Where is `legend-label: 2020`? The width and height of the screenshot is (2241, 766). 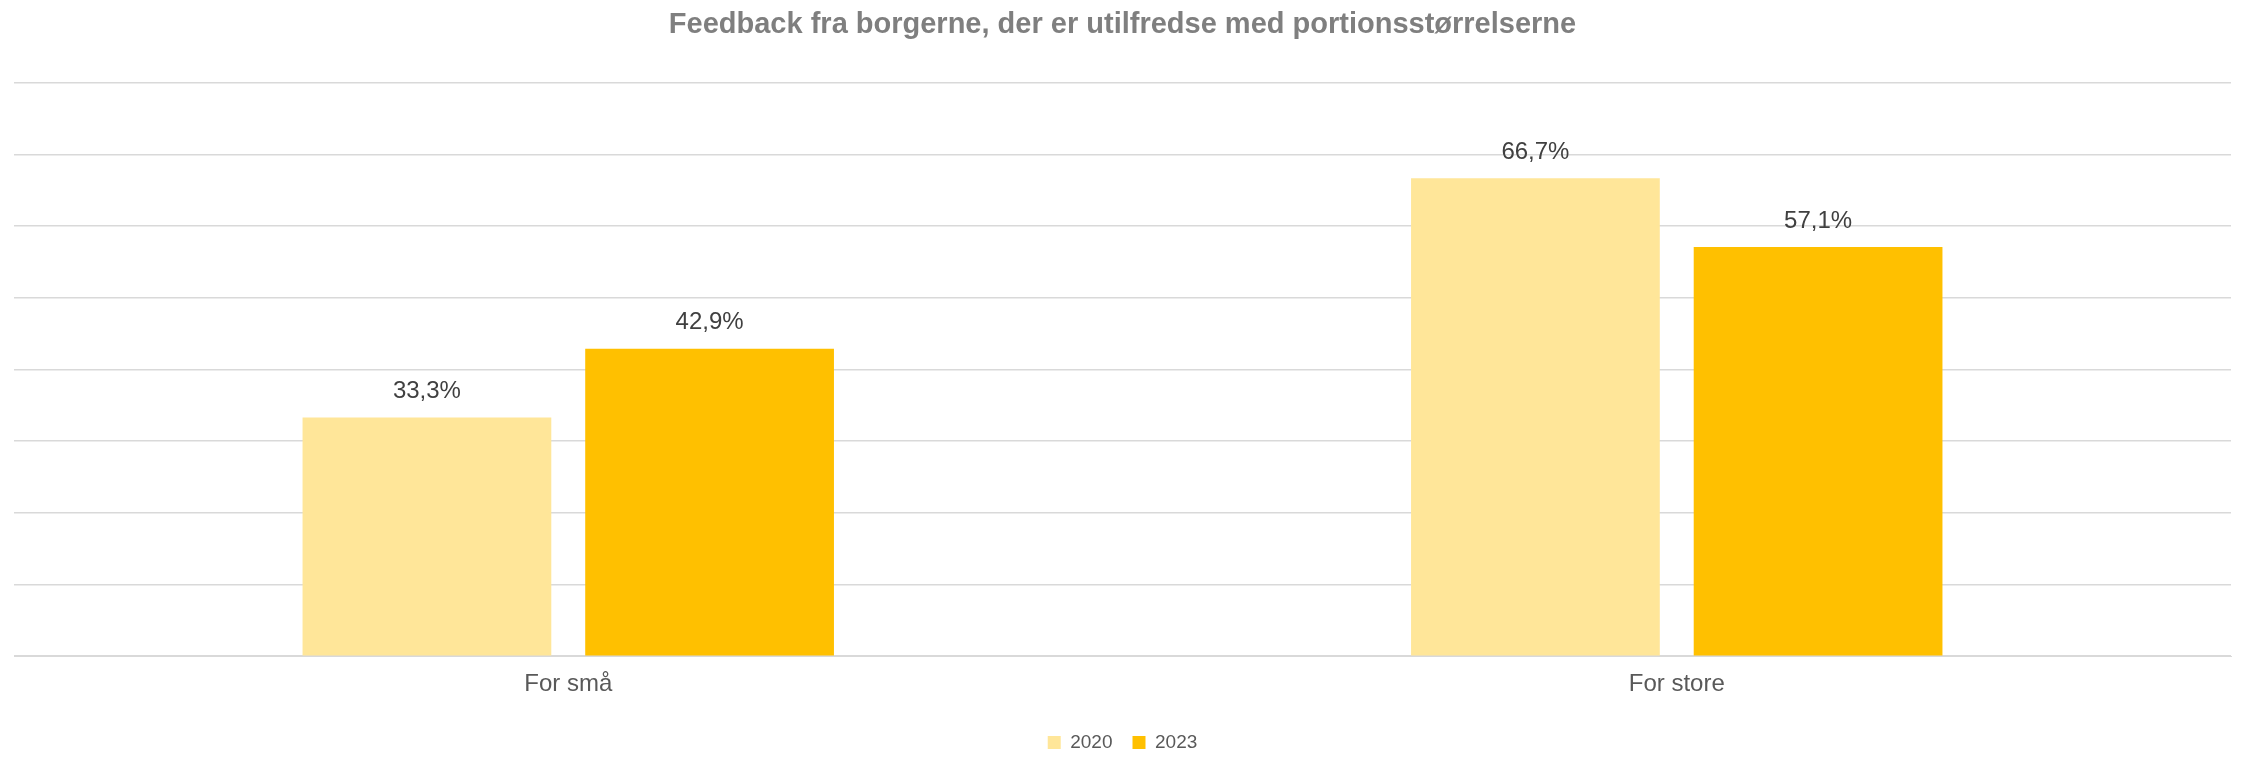
legend-label: 2020 is located at coordinates (1091, 741).